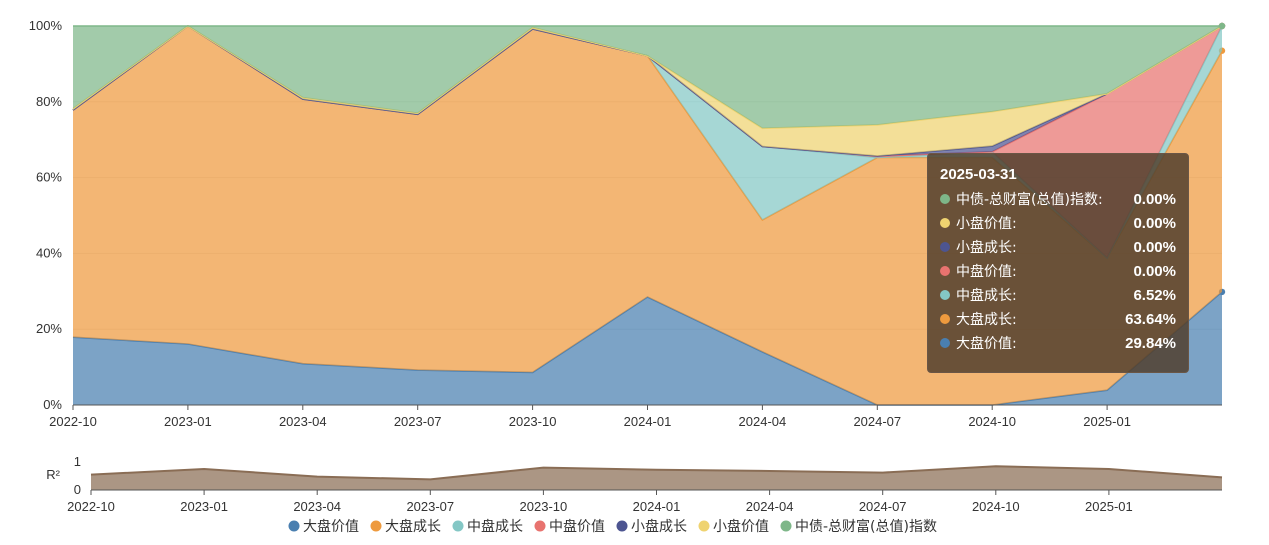 The width and height of the screenshot is (1269, 545). Describe the element at coordinates (303, 421) in the screenshot. I see `x-tick-label: 2023-04` at that location.